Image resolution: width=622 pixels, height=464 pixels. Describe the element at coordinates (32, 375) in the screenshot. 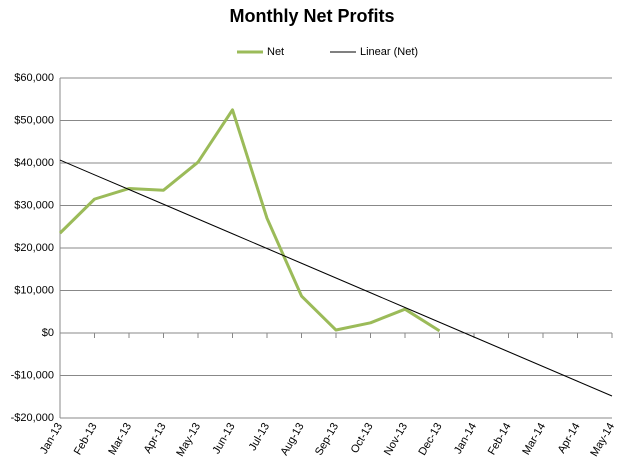

I see `y-tick-label: -$10,000` at that location.